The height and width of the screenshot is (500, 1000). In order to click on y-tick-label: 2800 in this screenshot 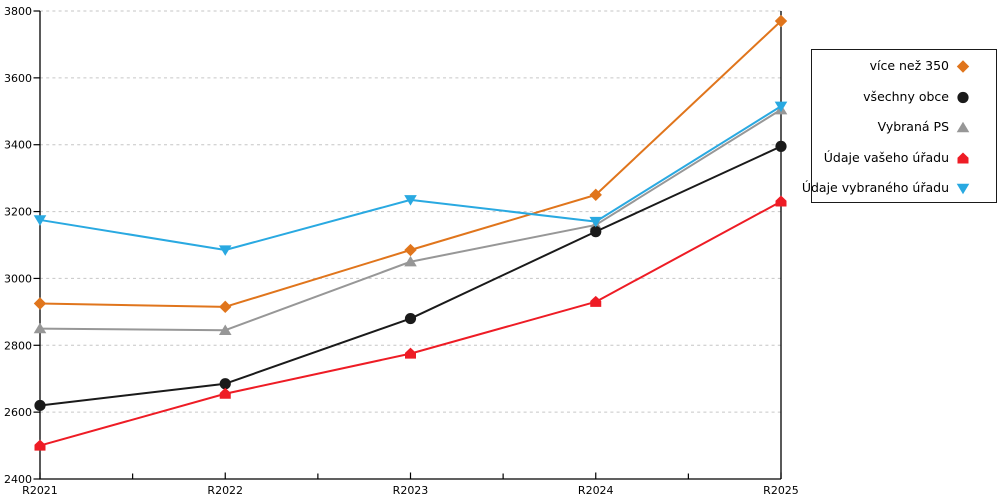, I will do `click(18, 345)`.